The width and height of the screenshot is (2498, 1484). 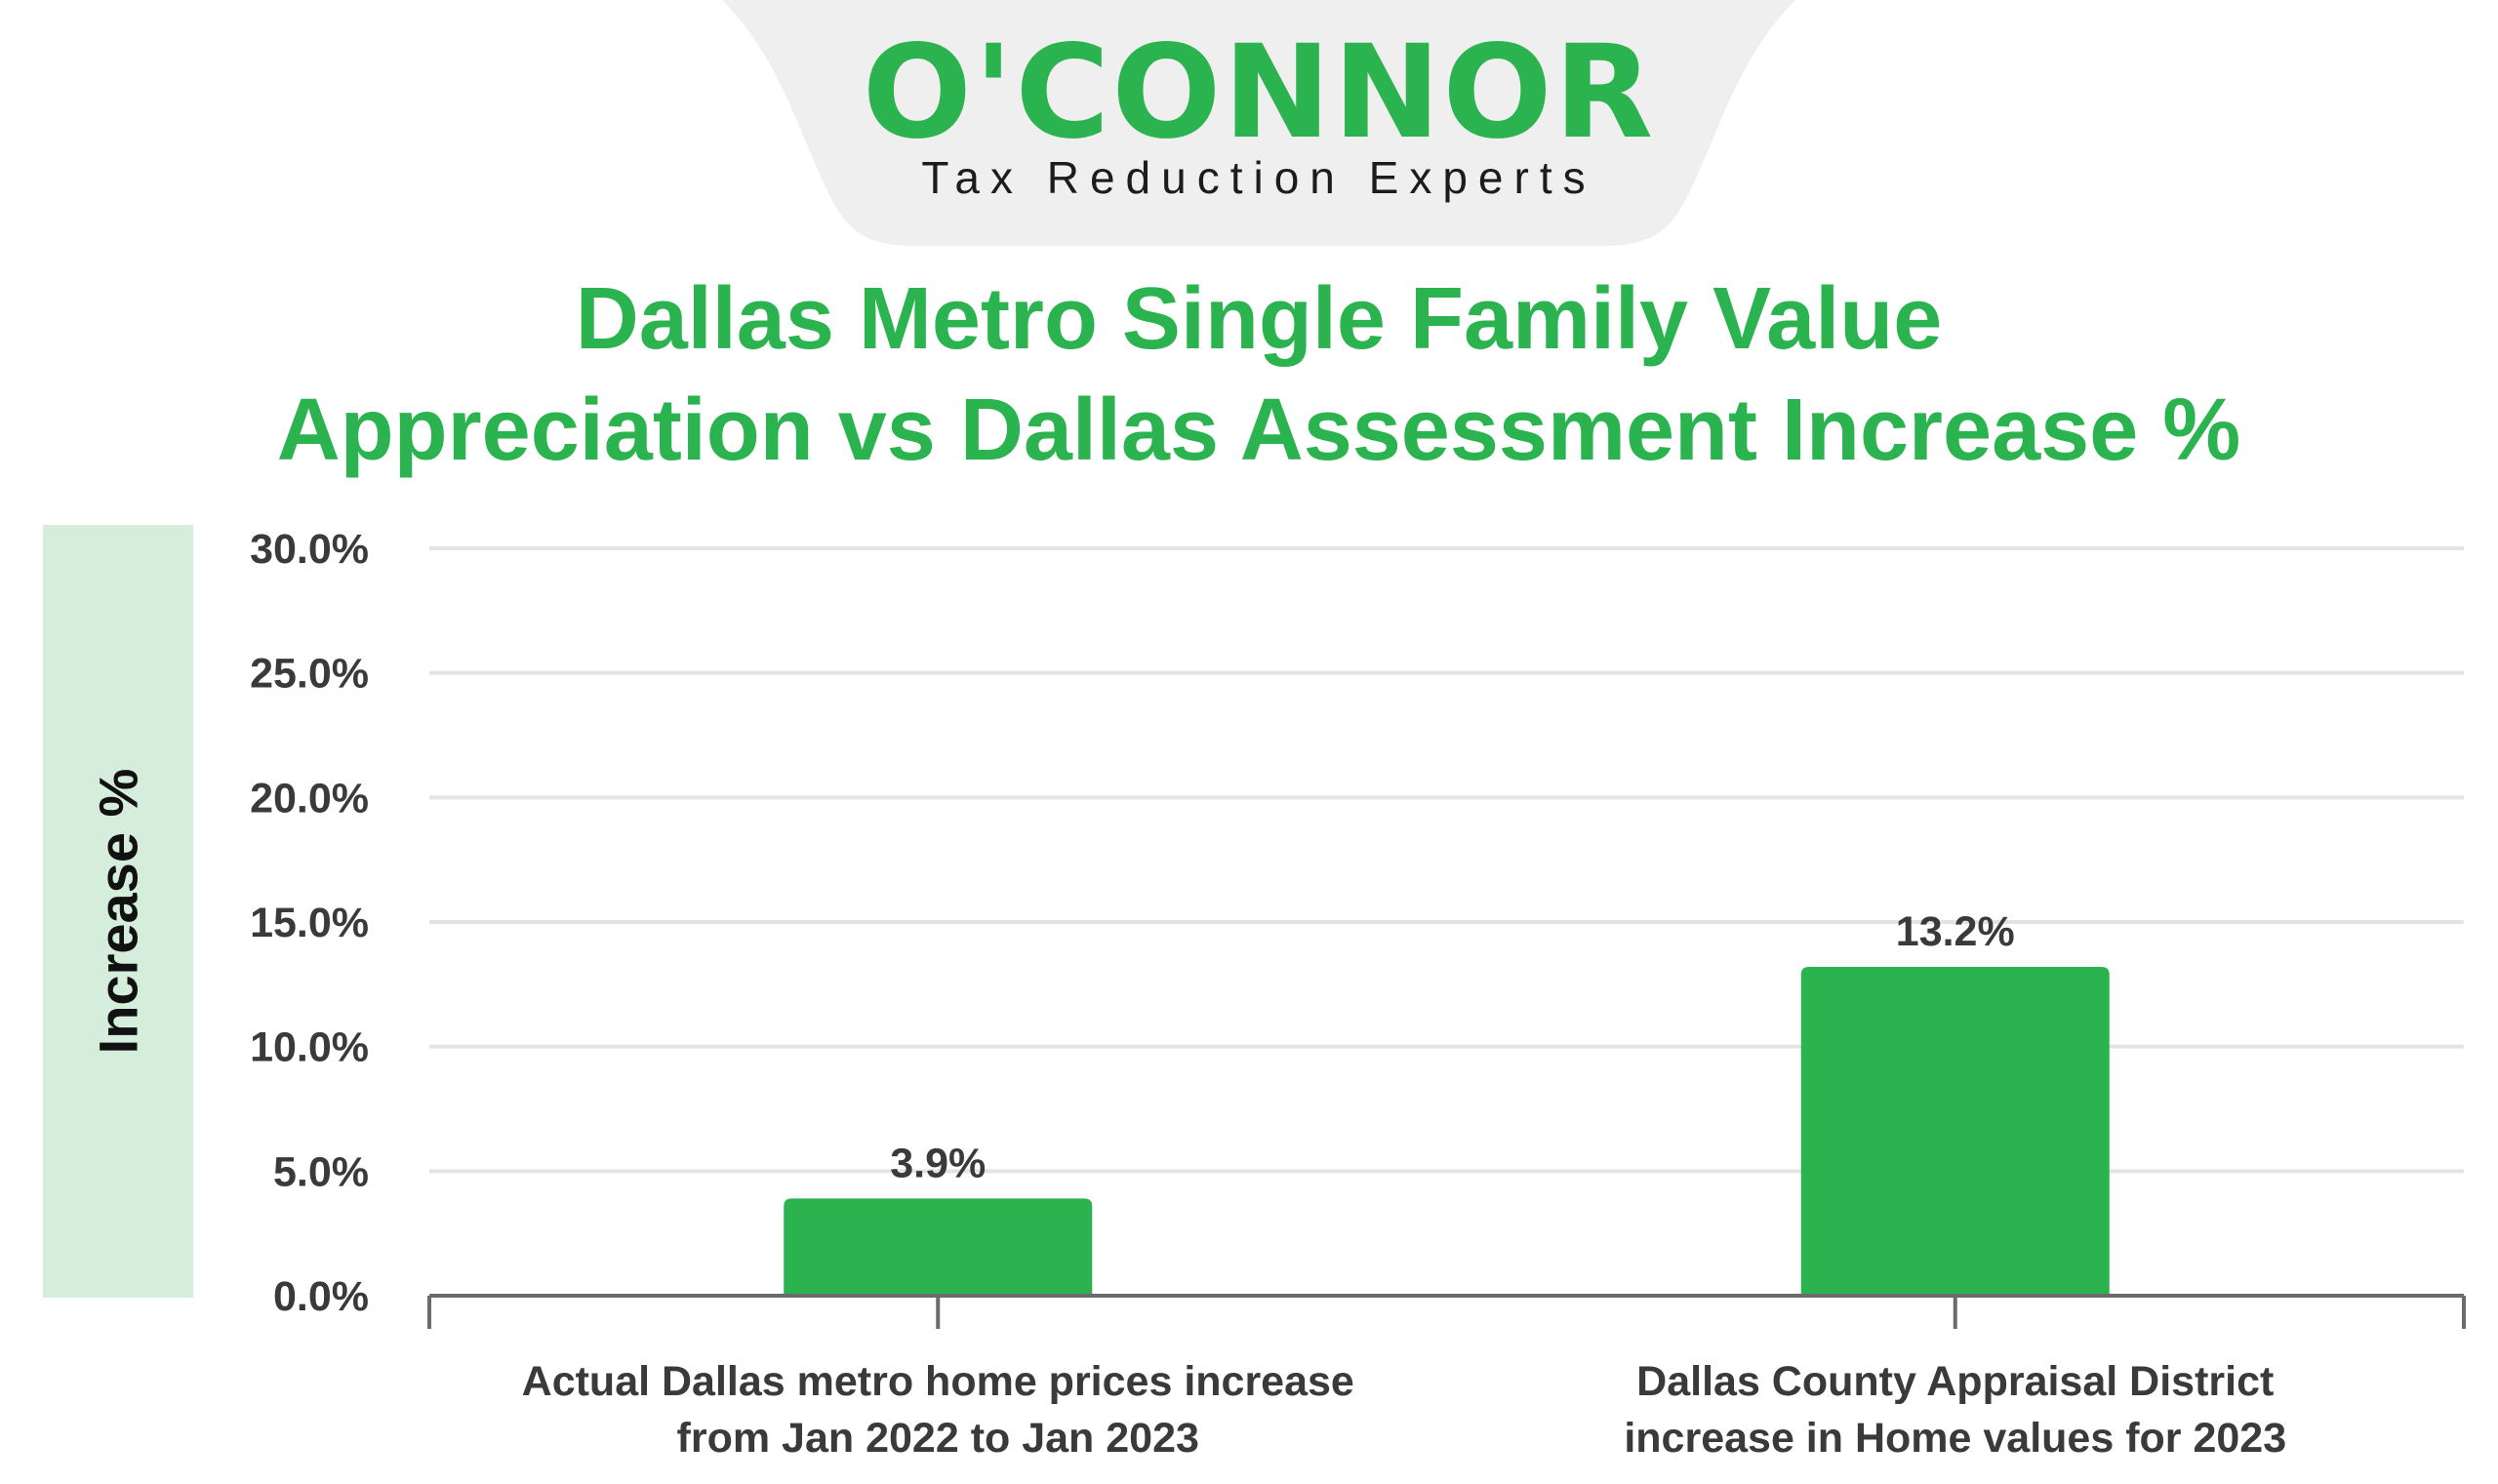 What do you see at coordinates (1955, 1438) in the screenshot?
I see `x-category-label: increase in Home values for 2023` at bounding box center [1955, 1438].